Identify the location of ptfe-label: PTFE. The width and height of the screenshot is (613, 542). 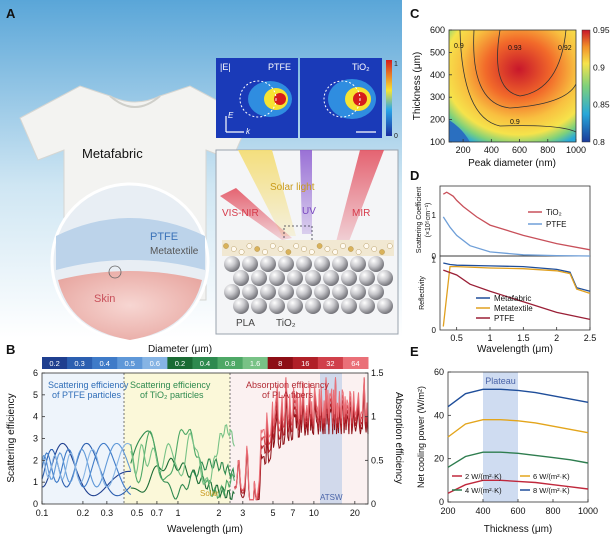
(164, 237).